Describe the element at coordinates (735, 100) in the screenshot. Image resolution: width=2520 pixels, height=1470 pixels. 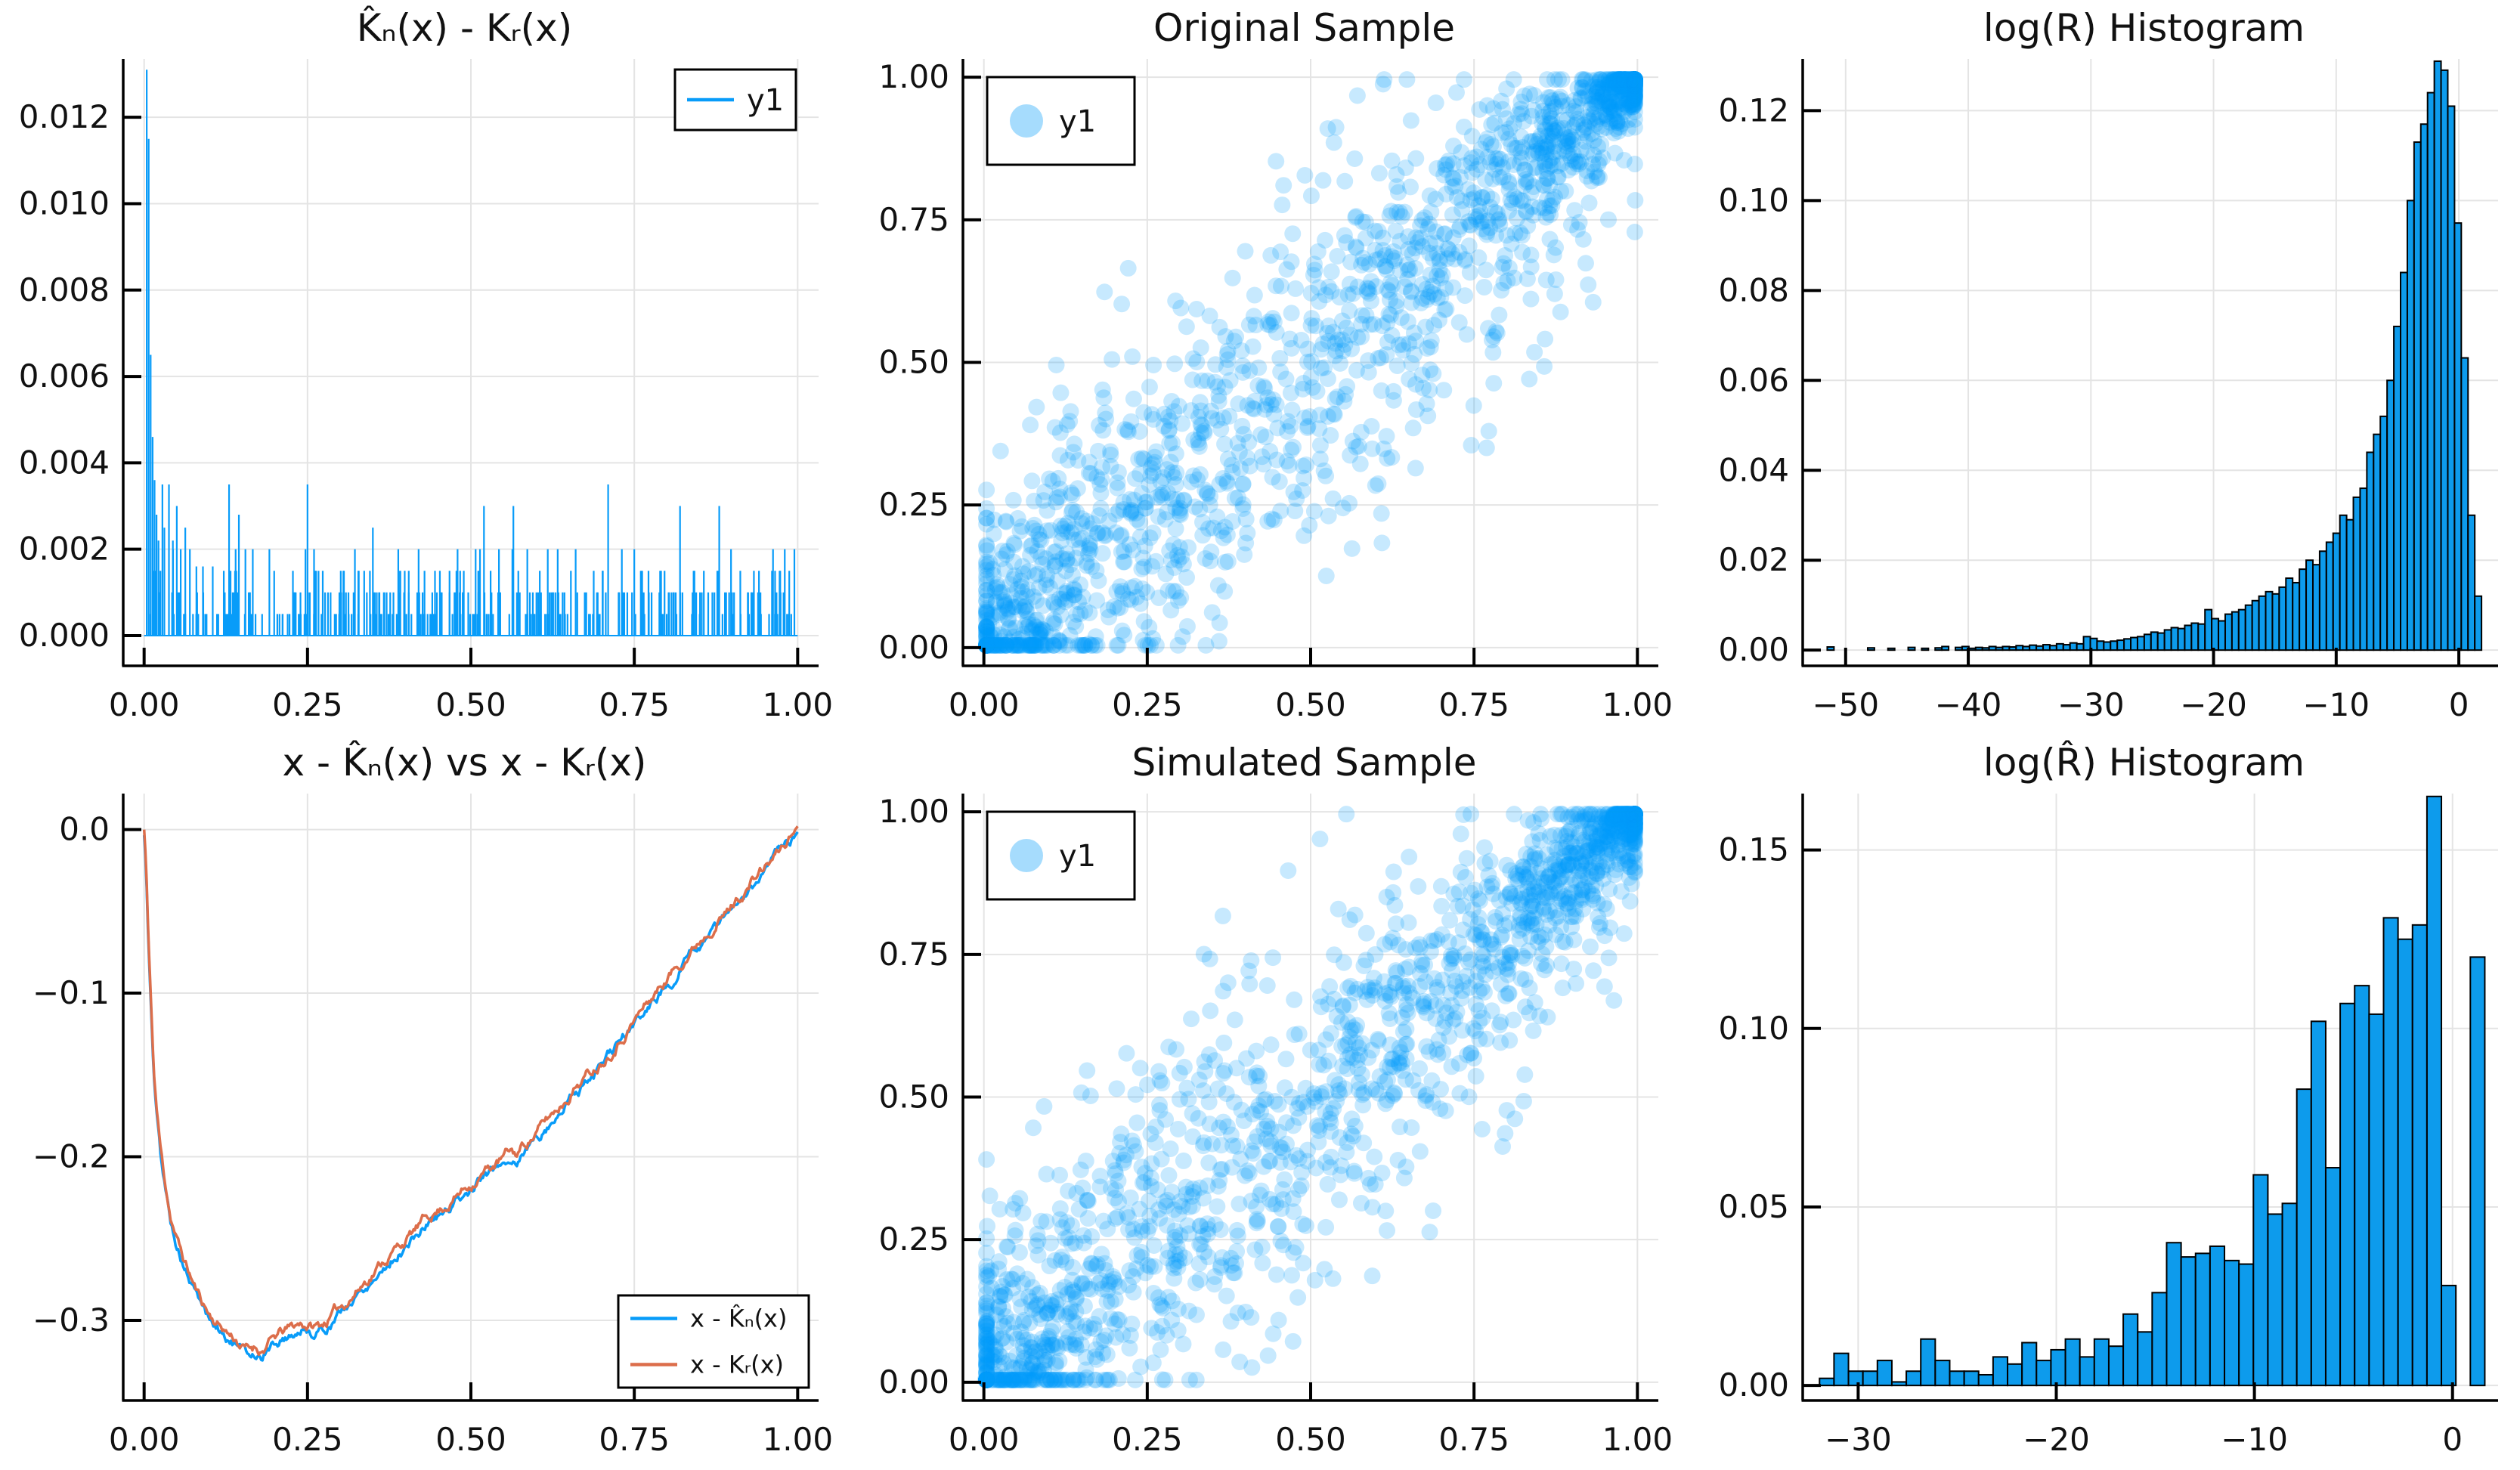
I see `khat-diff-legend: y1` at that location.